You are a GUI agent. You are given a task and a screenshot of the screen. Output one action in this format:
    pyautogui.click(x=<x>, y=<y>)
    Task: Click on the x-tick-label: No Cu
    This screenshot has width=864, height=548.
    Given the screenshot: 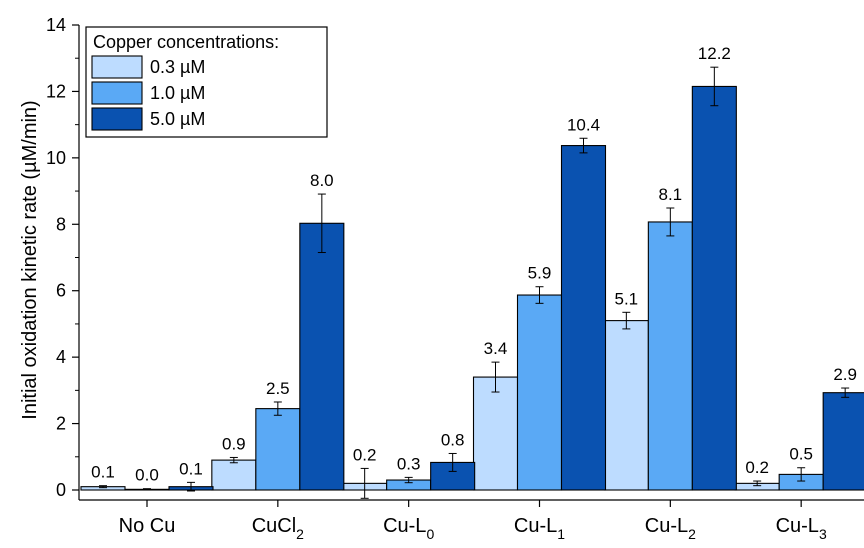 What is the action you would take?
    pyautogui.click(x=147, y=526)
    